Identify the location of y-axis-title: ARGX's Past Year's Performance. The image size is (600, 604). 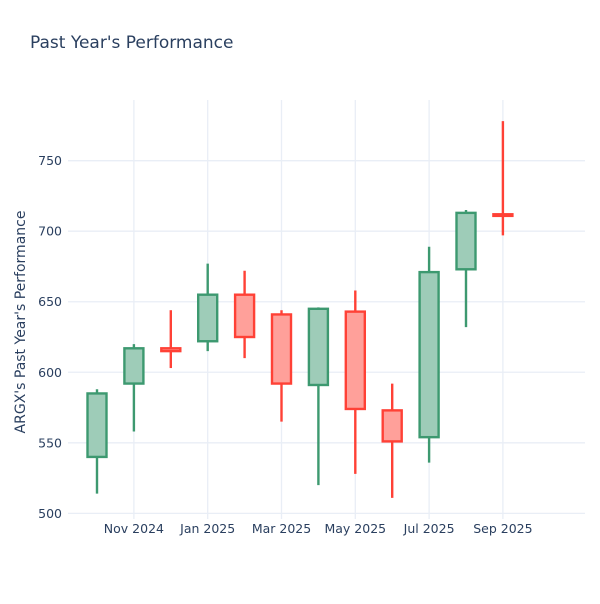
(21, 322).